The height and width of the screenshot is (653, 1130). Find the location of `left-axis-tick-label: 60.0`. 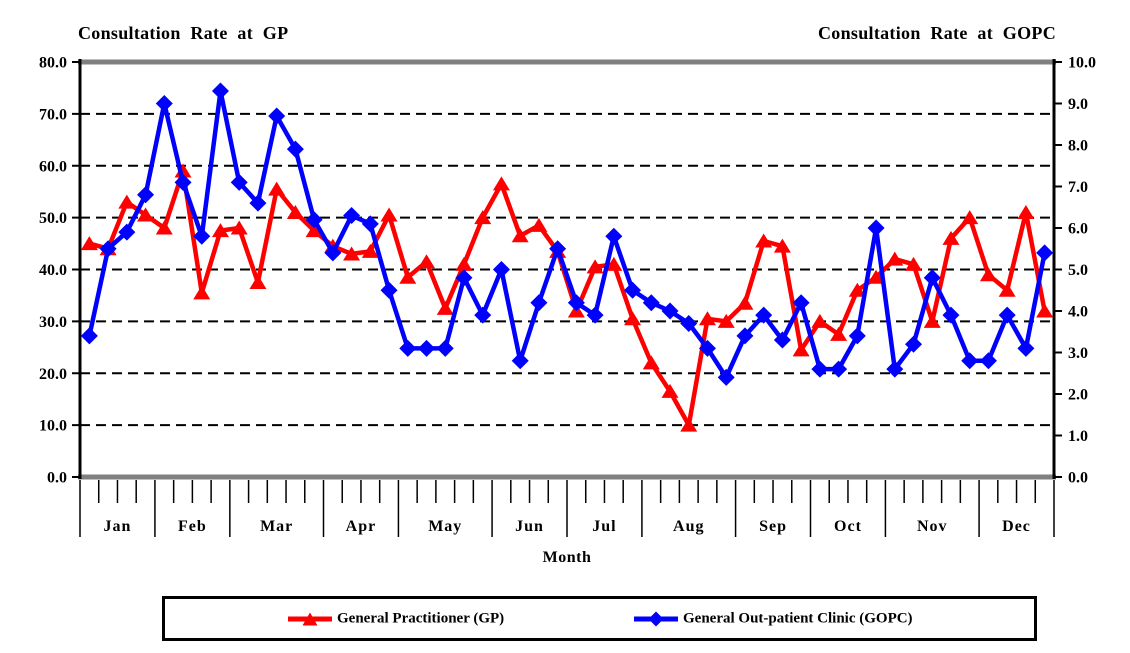

left-axis-tick-label: 60.0 is located at coordinates (53, 166).